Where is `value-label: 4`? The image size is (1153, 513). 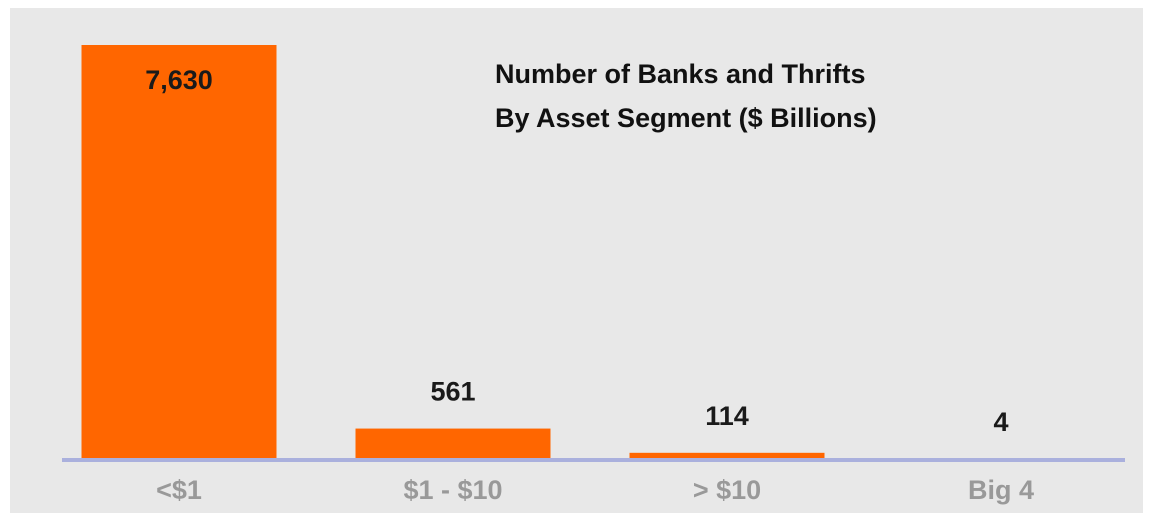
value-label: 4 is located at coordinates (1000, 422).